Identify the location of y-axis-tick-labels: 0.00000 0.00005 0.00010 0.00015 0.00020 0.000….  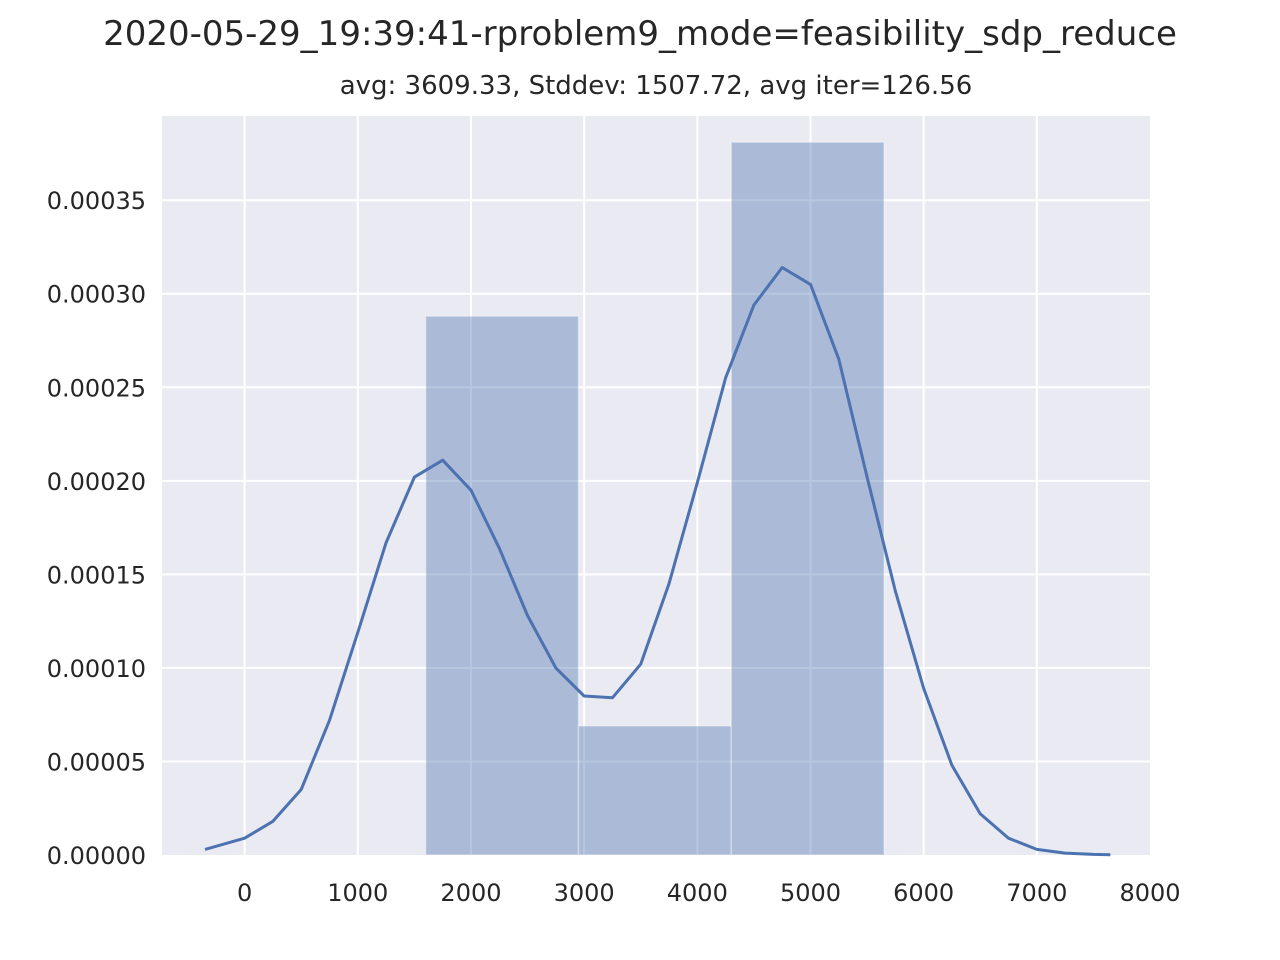
(96, 528).